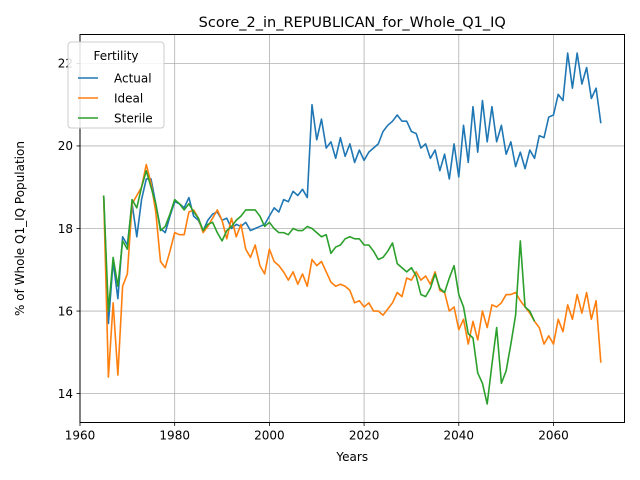 The image size is (640, 480). What do you see at coordinates (115, 56) in the screenshot?
I see `legend-title: Fertility` at bounding box center [115, 56].